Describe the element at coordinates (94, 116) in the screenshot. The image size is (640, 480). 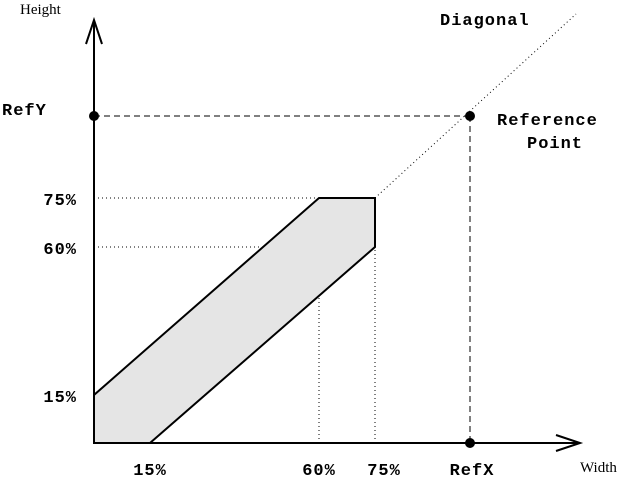
I see `ref-y-dot` at that location.